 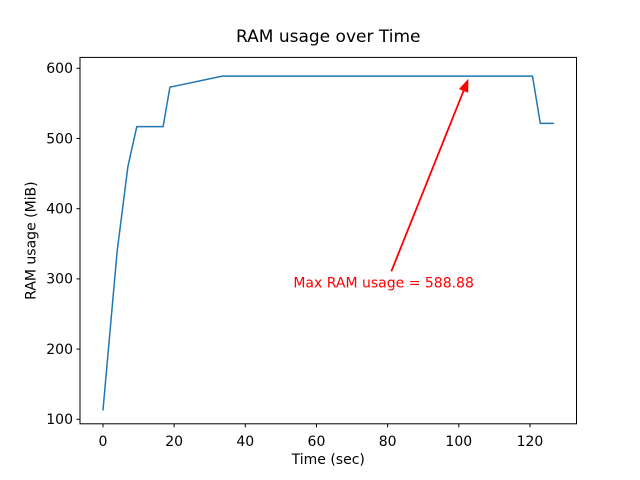 What do you see at coordinates (59, 69) in the screenshot?
I see `y-tick-label: 600` at bounding box center [59, 69].